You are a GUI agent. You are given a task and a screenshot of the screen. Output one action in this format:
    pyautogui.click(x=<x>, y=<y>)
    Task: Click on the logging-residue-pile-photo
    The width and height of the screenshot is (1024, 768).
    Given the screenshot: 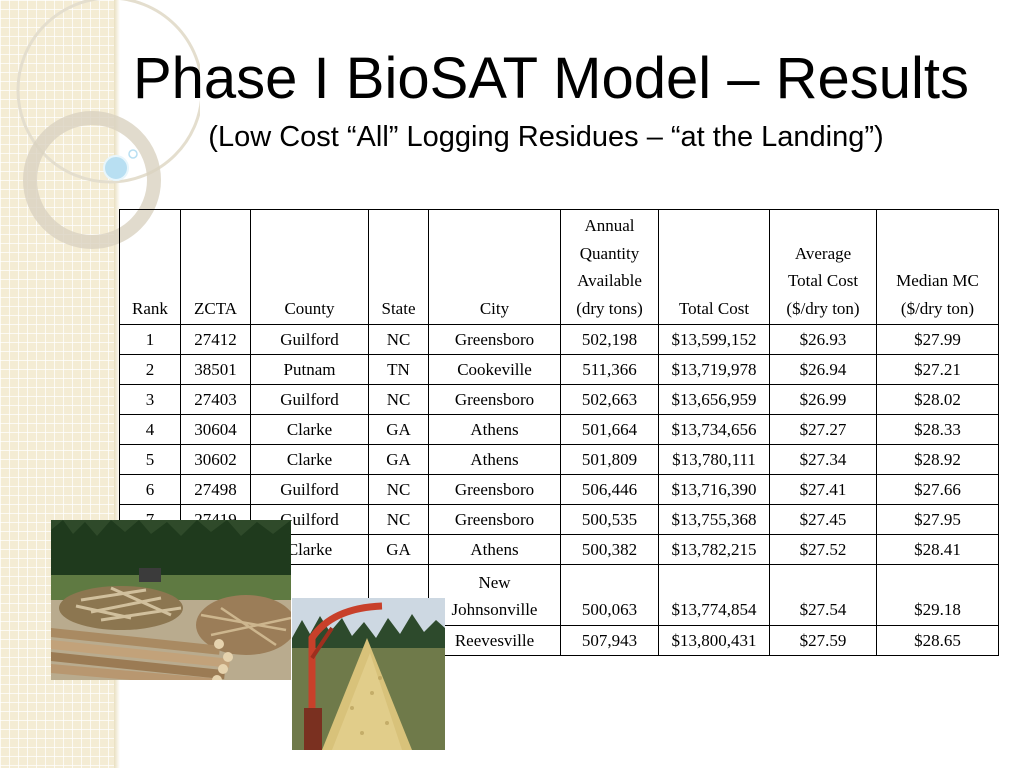 What is the action you would take?
    pyautogui.click(x=171, y=600)
    